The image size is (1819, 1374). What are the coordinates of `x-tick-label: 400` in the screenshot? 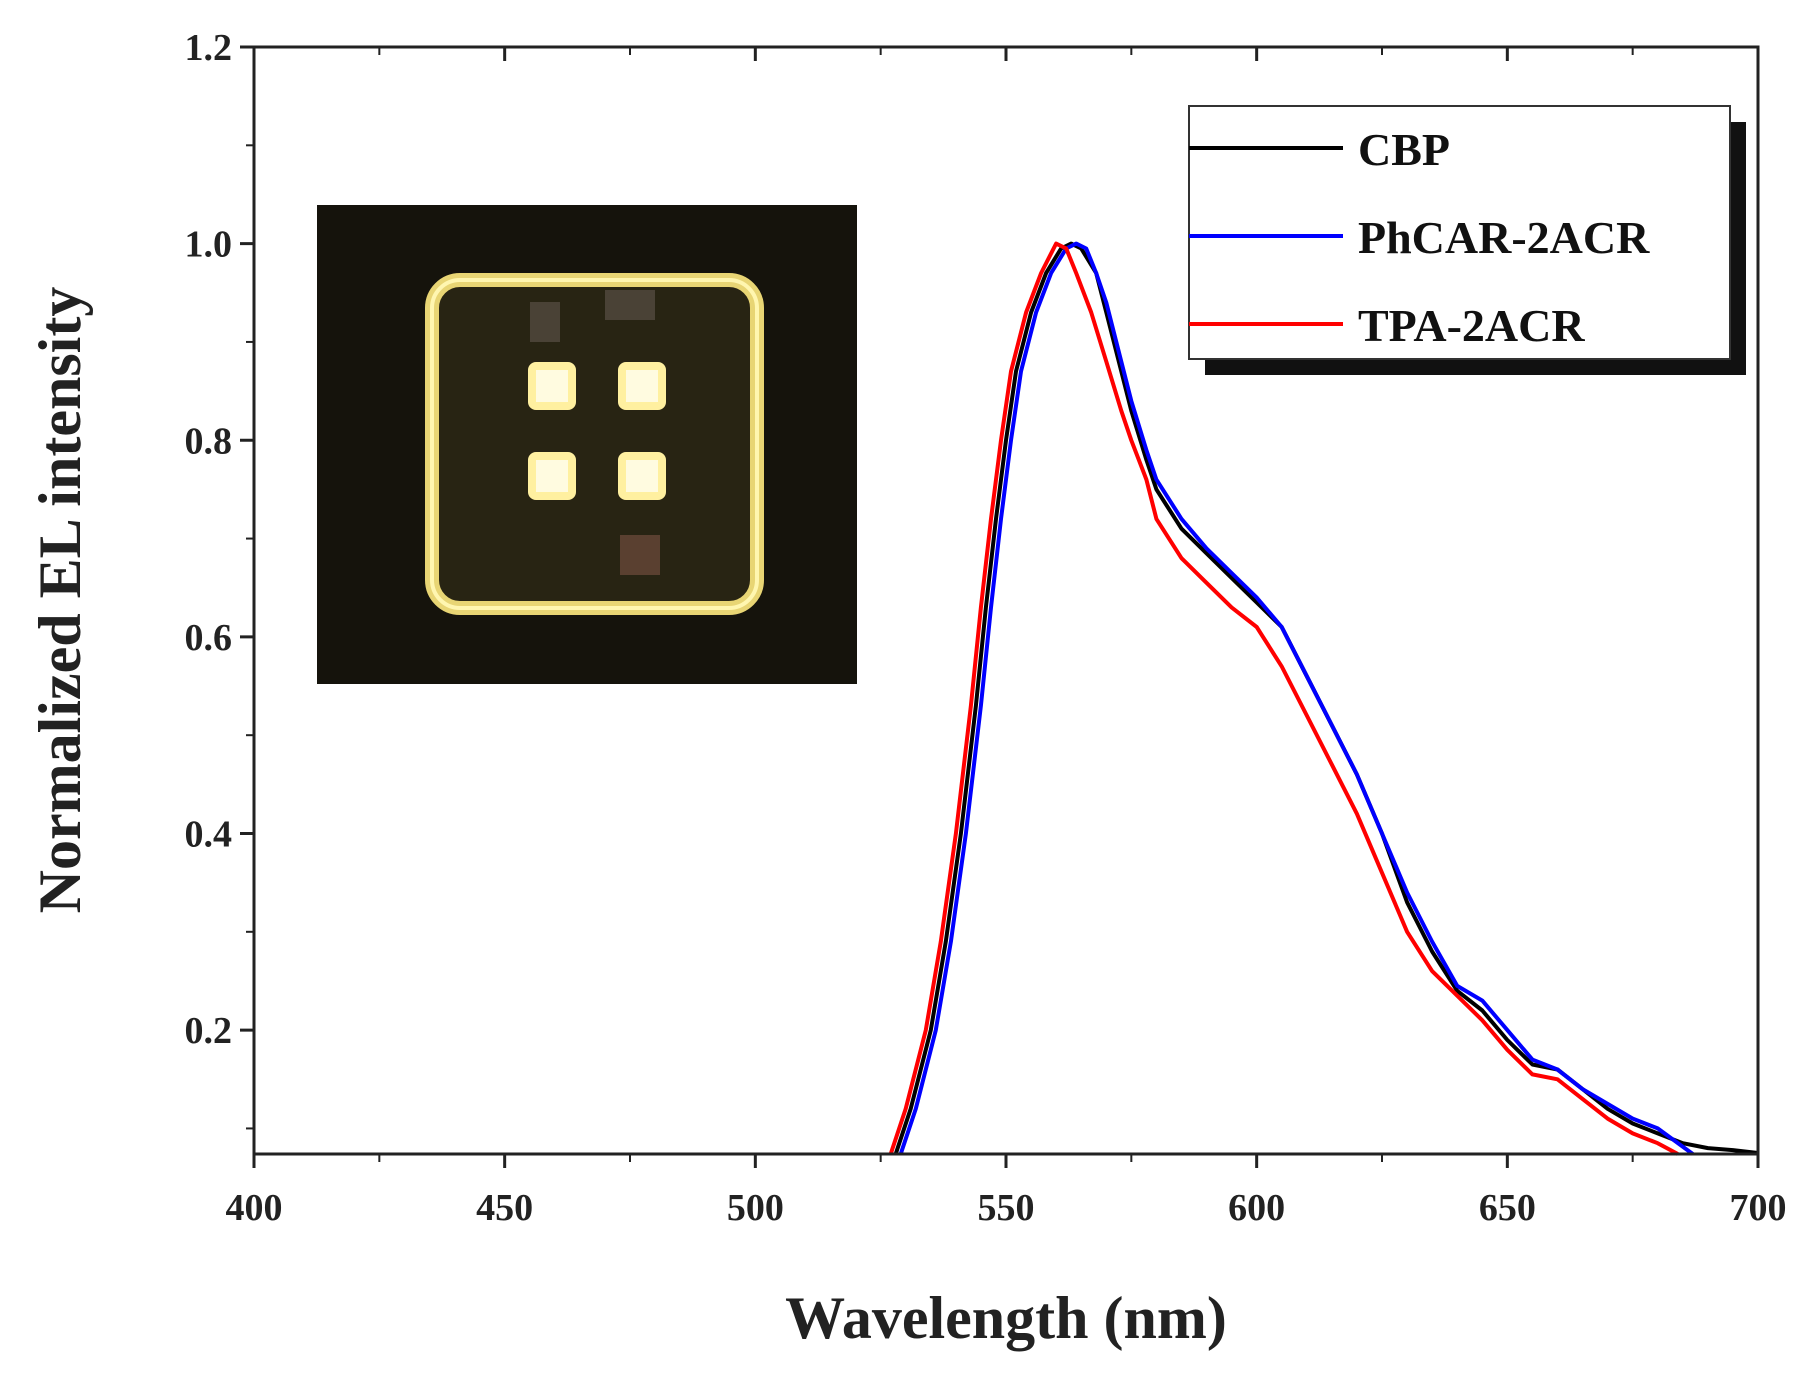 It's located at (254, 1208).